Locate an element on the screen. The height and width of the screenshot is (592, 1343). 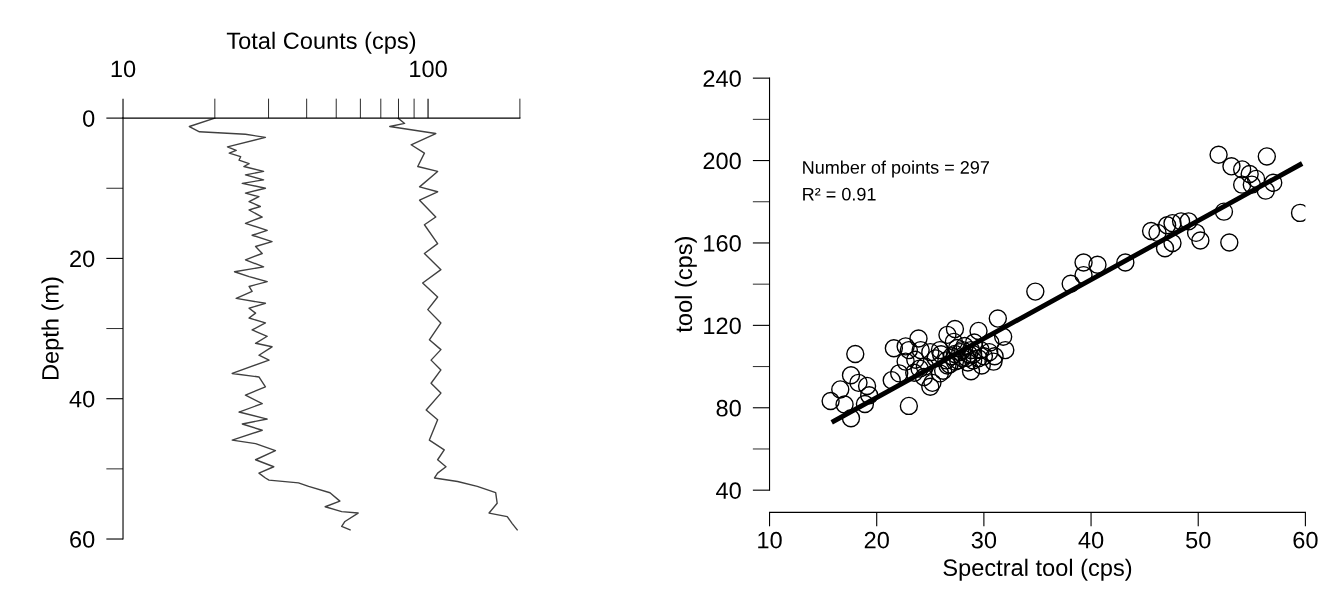
x-axis-title: Total Counts (cps) is located at coordinates (321, 42).